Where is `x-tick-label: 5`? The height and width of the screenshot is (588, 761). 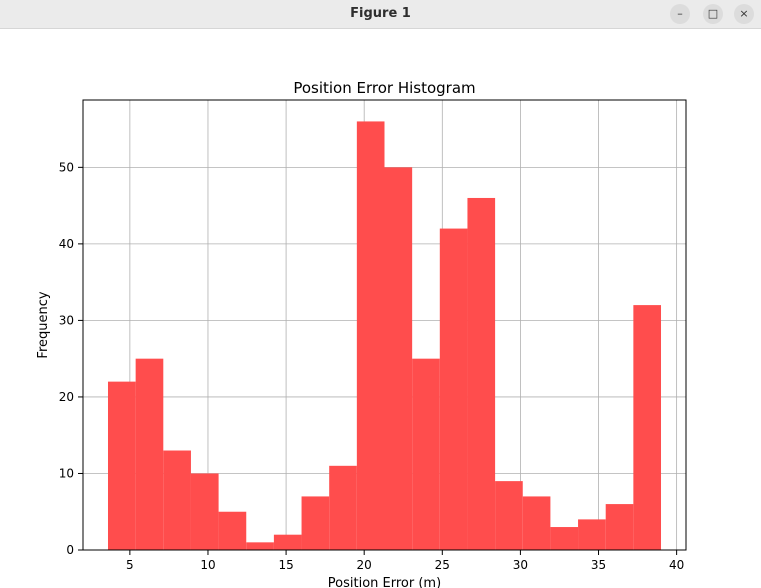
x-tick-label: 5 is located at coordinates (130, 565).